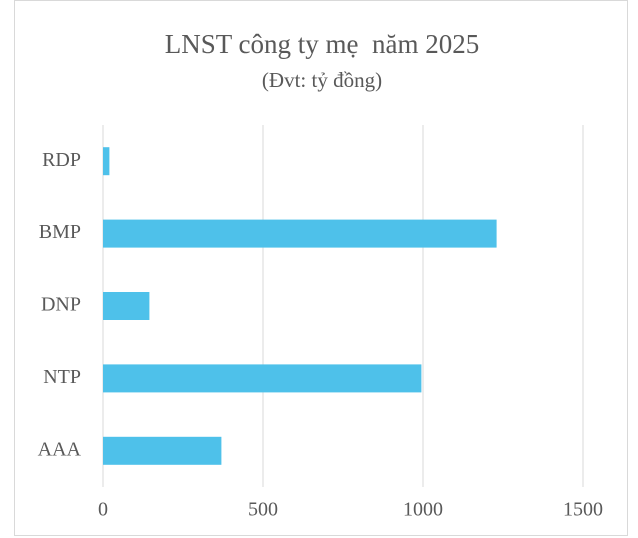  Describe the element at coordinates (423, 510) in the screenshot. I see `x-tick-label: 1000` at that location.